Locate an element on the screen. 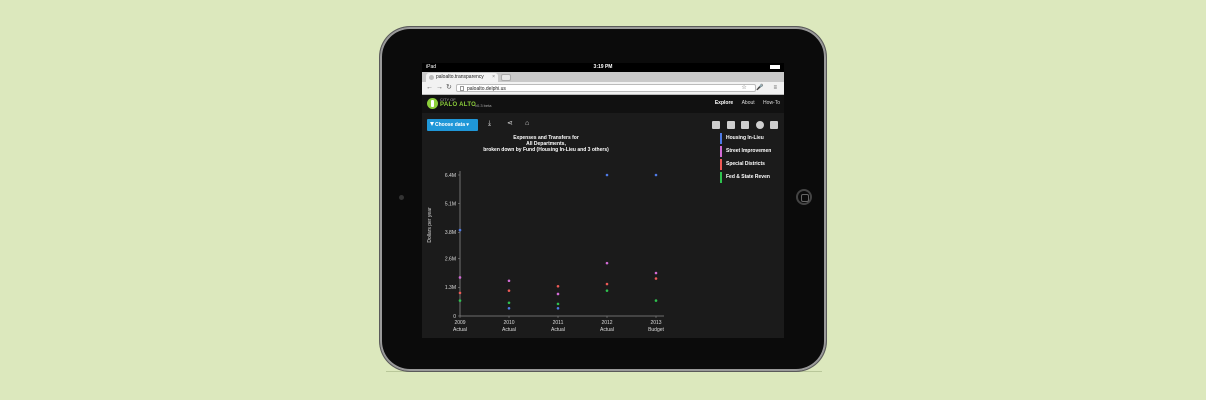 The height and width of the screenshot is (400, 1206). battery-icon is located at coordinates (775, 67).